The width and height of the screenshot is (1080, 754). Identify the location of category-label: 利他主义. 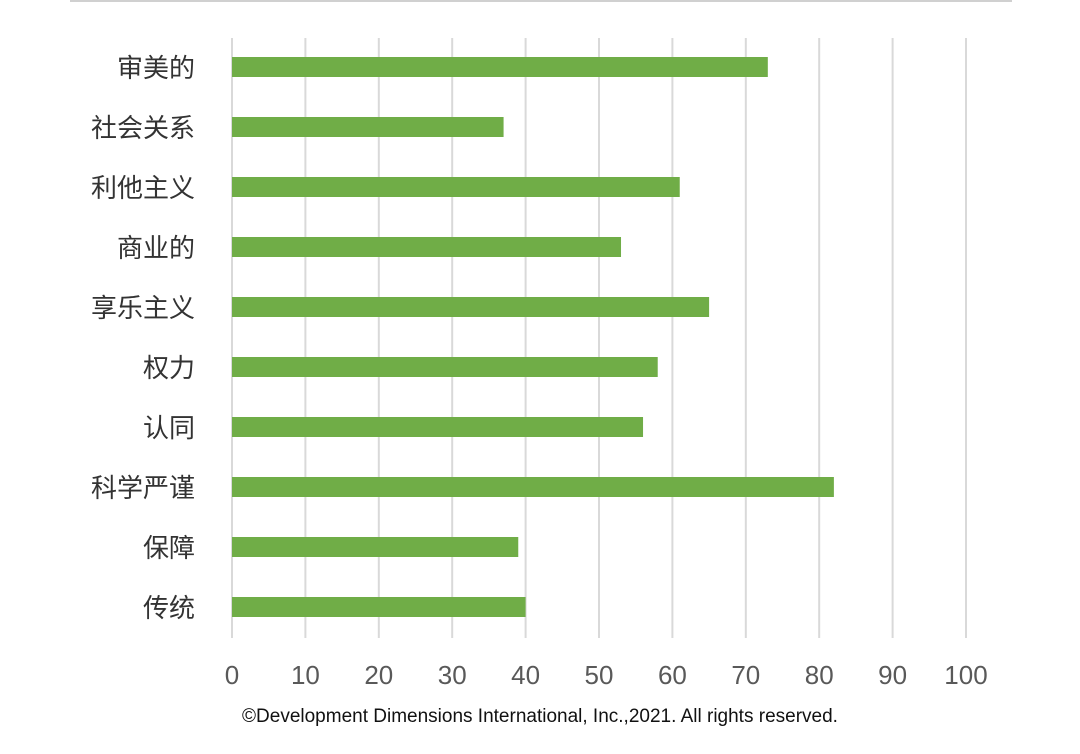
(143, 189).